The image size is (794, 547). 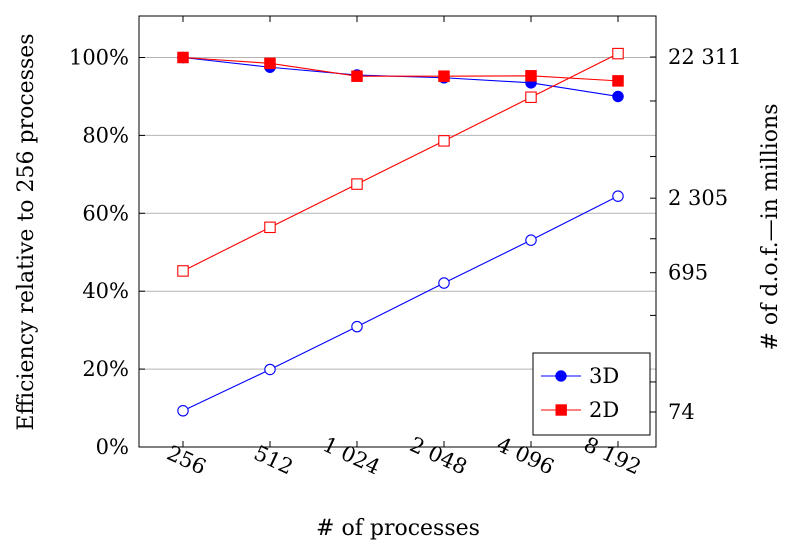 What do you see at coordinates (604, 410) in the screenshot?
I see `legend-label: 2D` at bounding box center [604, 410].